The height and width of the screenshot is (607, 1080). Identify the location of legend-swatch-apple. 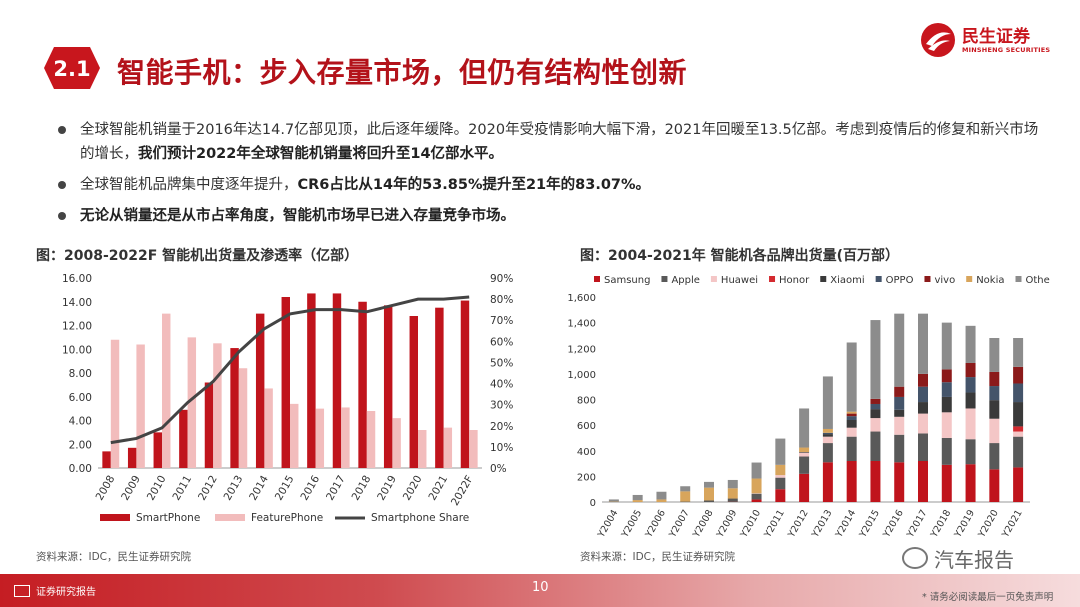
(664, 279).